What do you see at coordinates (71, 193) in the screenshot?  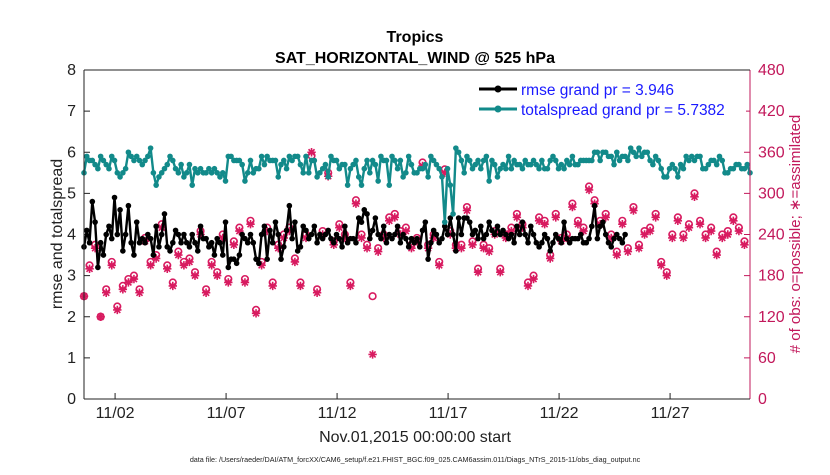 I see `y-tick-label: 5` at bounding box center [71, 193].